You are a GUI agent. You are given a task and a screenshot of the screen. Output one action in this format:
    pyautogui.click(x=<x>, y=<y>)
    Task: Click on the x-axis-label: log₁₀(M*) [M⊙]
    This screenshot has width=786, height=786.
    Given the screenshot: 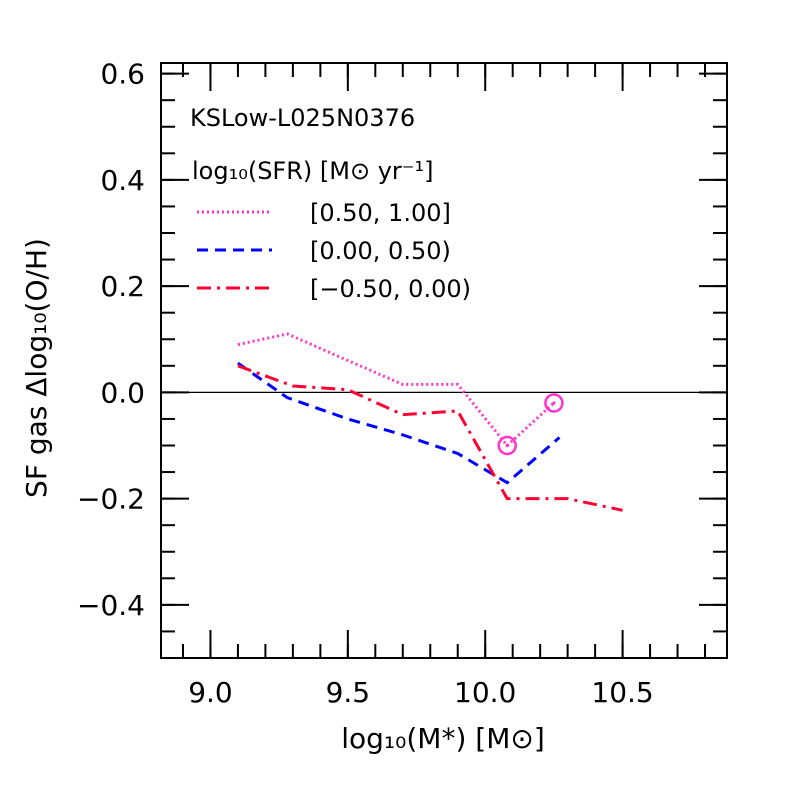 What is the action you would take?
    pyautogui.click(x=443, y=738)
    